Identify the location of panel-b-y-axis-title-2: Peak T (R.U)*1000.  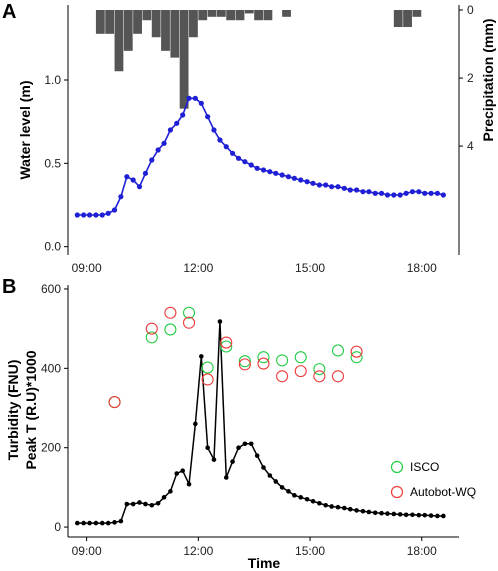
(31, 409).